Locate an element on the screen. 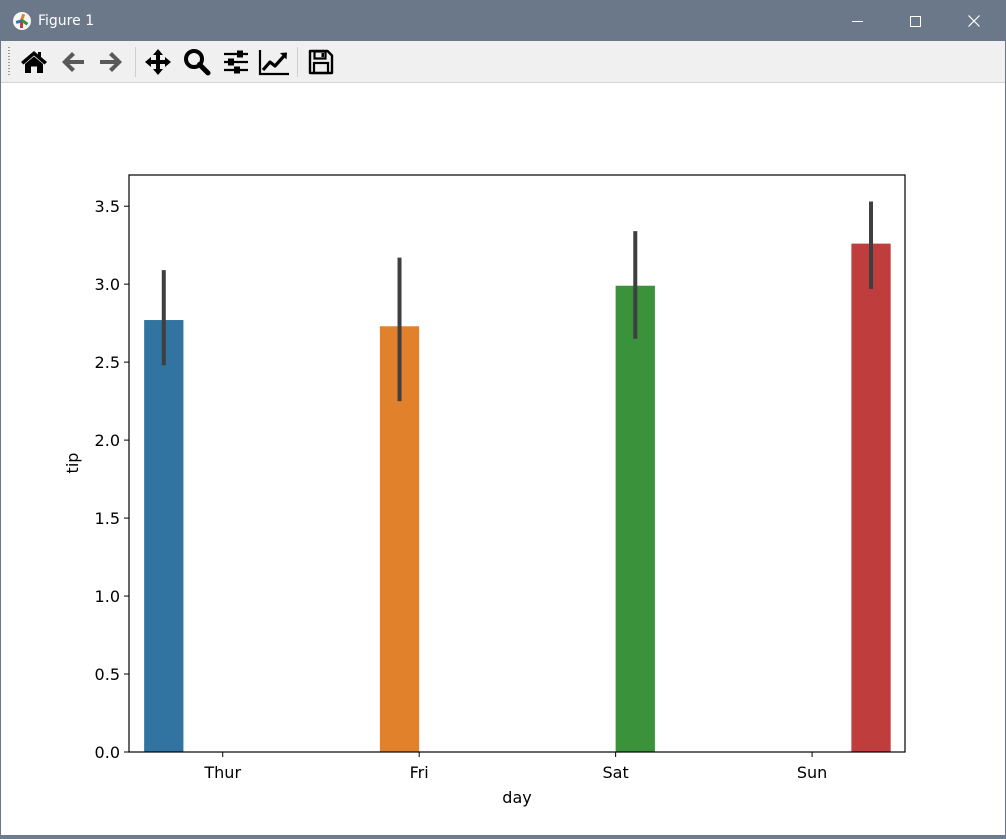  toolbar-grip is located at coordinates (9, 62).